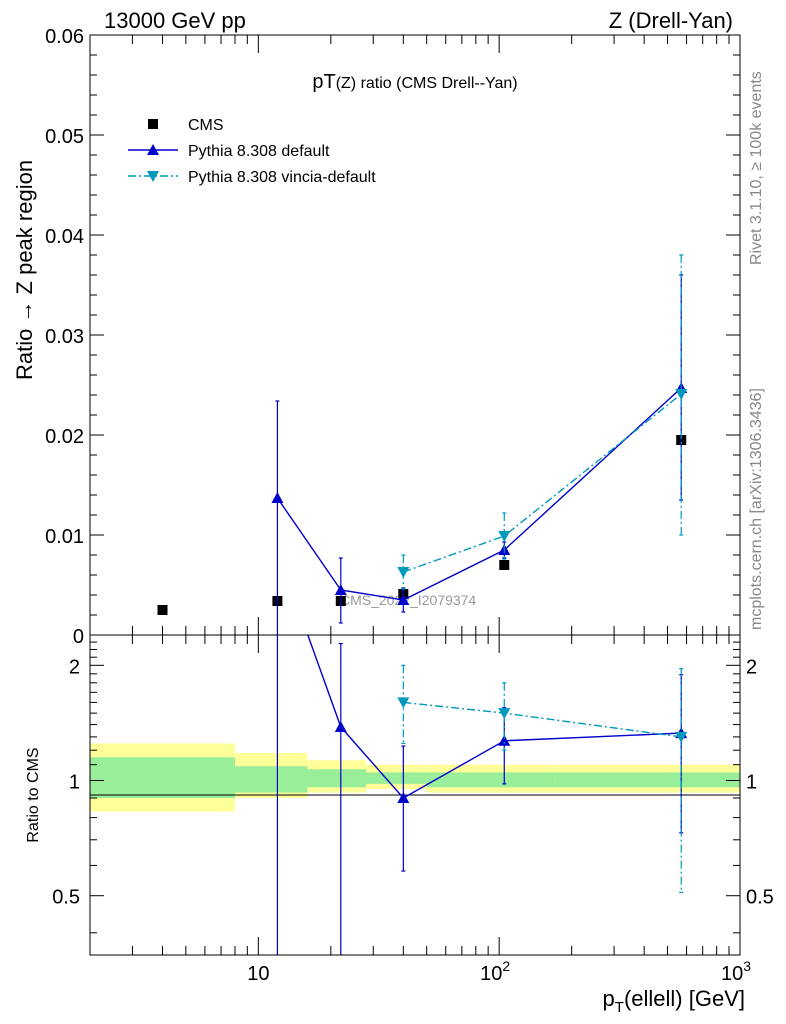  I want to click on main-y-axis-label: Ratio → Z peak region, so click(24, 270).